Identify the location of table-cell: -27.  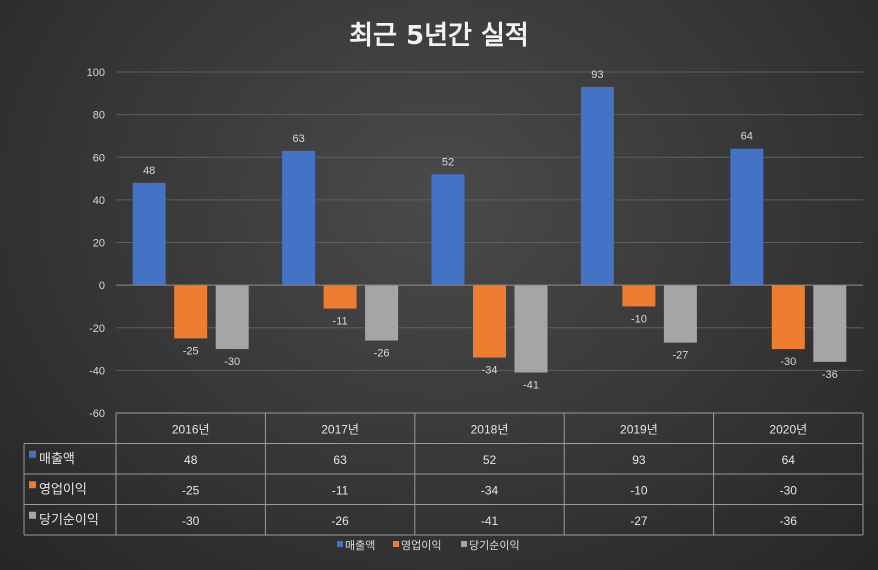
(639, 521).